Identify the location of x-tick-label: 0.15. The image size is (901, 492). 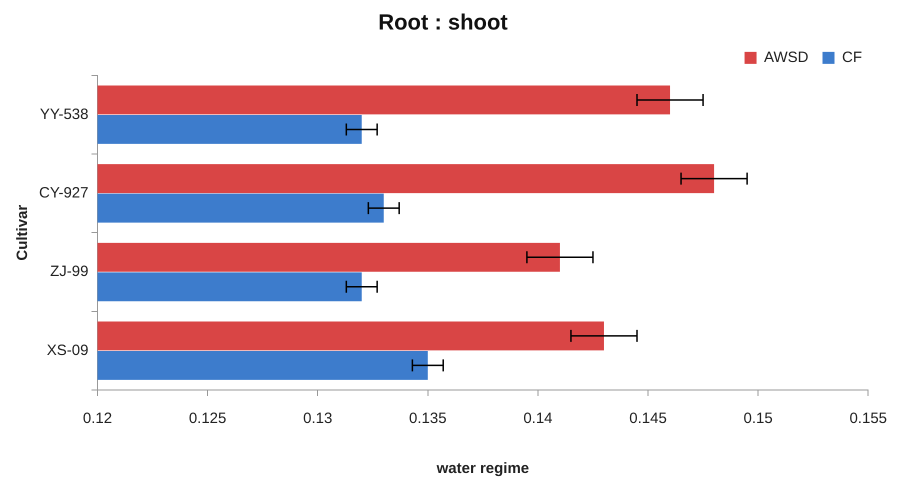
(758, 419).